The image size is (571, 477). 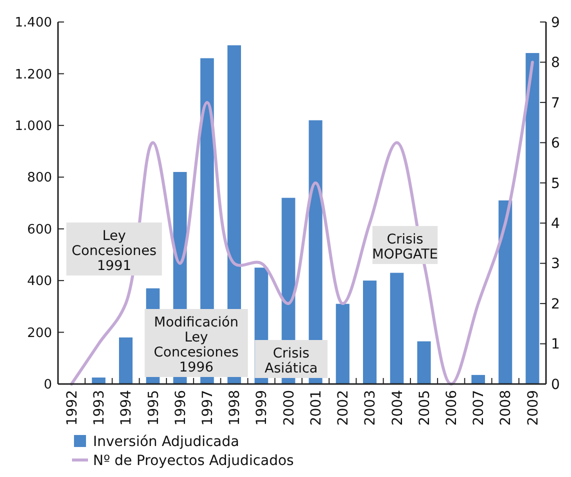 What do you see at coordinates (39, 178) in the screenshot?
I see `y-tick-label: 800` at bounding box center [39, 178].